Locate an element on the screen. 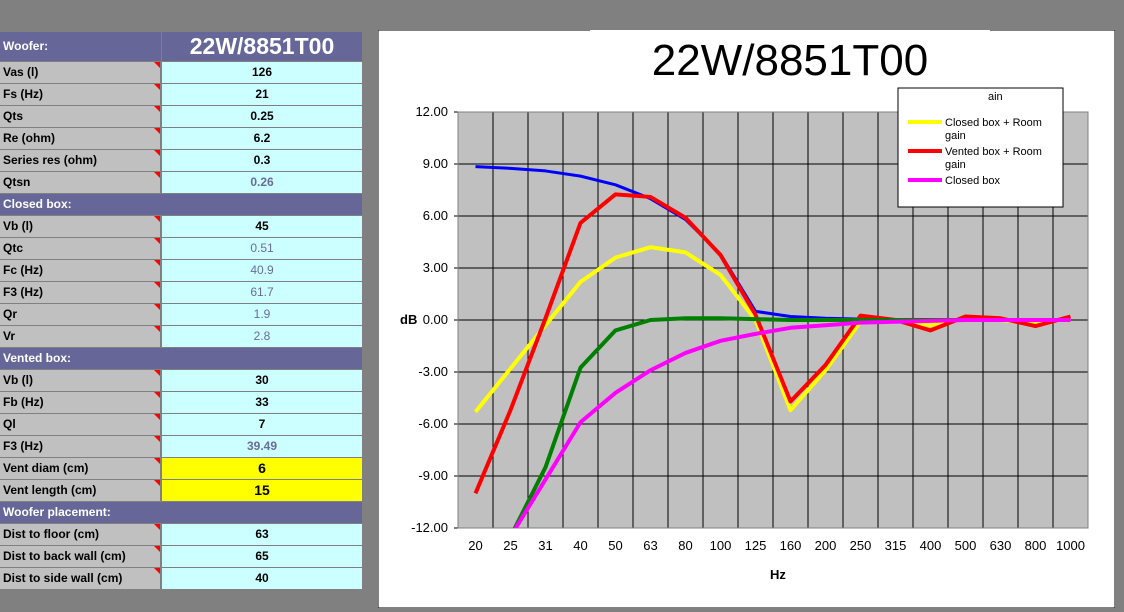 This screenshot has height=612, width=1124. table-row: Dist to back wall (cm) 65 is located at coordinates (181, 557).